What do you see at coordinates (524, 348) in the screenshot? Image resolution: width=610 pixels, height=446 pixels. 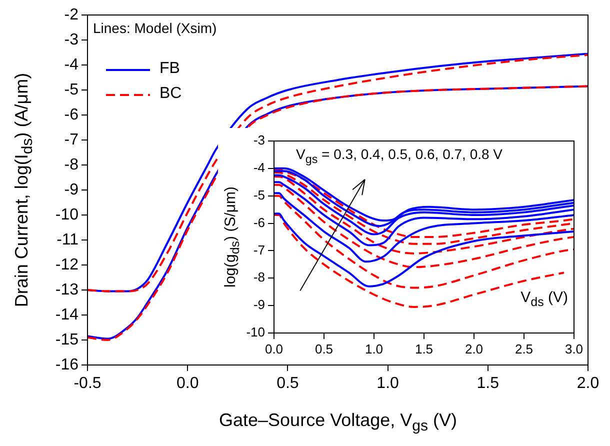 I see `x-tick-label: 2.5` at bounding box center [524, 348].